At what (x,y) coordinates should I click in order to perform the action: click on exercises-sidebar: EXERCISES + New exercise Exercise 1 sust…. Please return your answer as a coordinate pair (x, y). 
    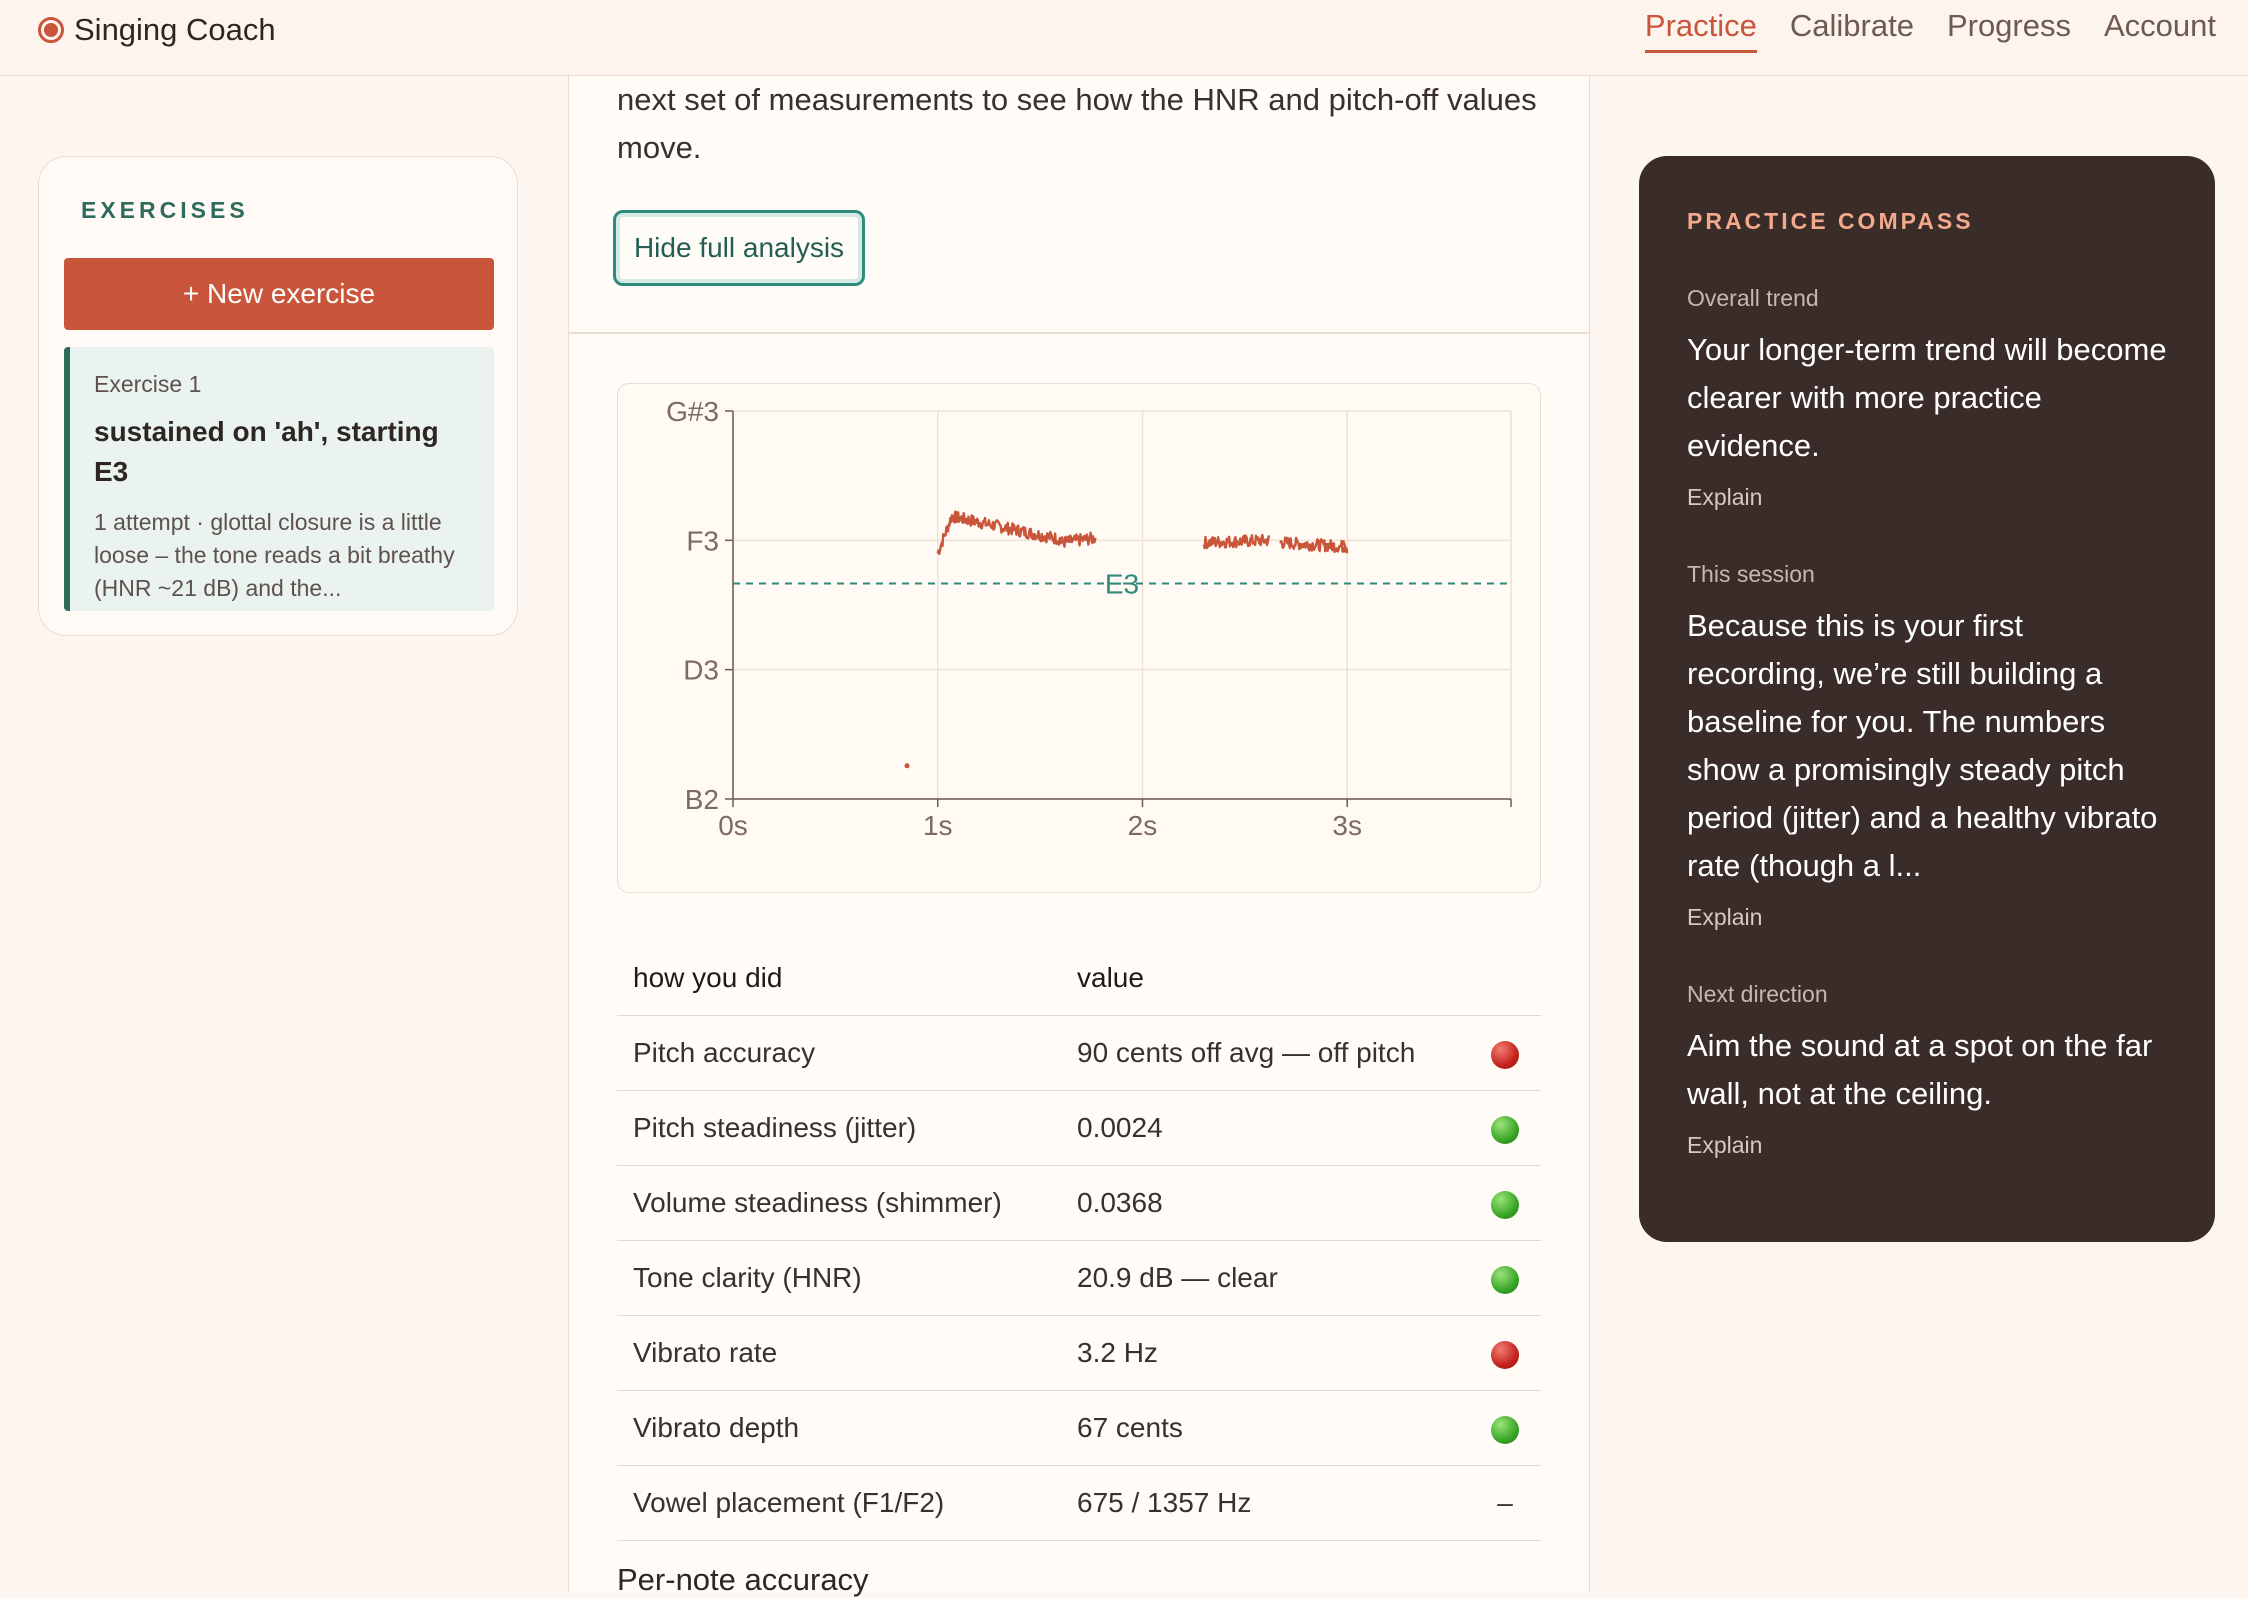
    Looking at the image, I should click on (278, 396).